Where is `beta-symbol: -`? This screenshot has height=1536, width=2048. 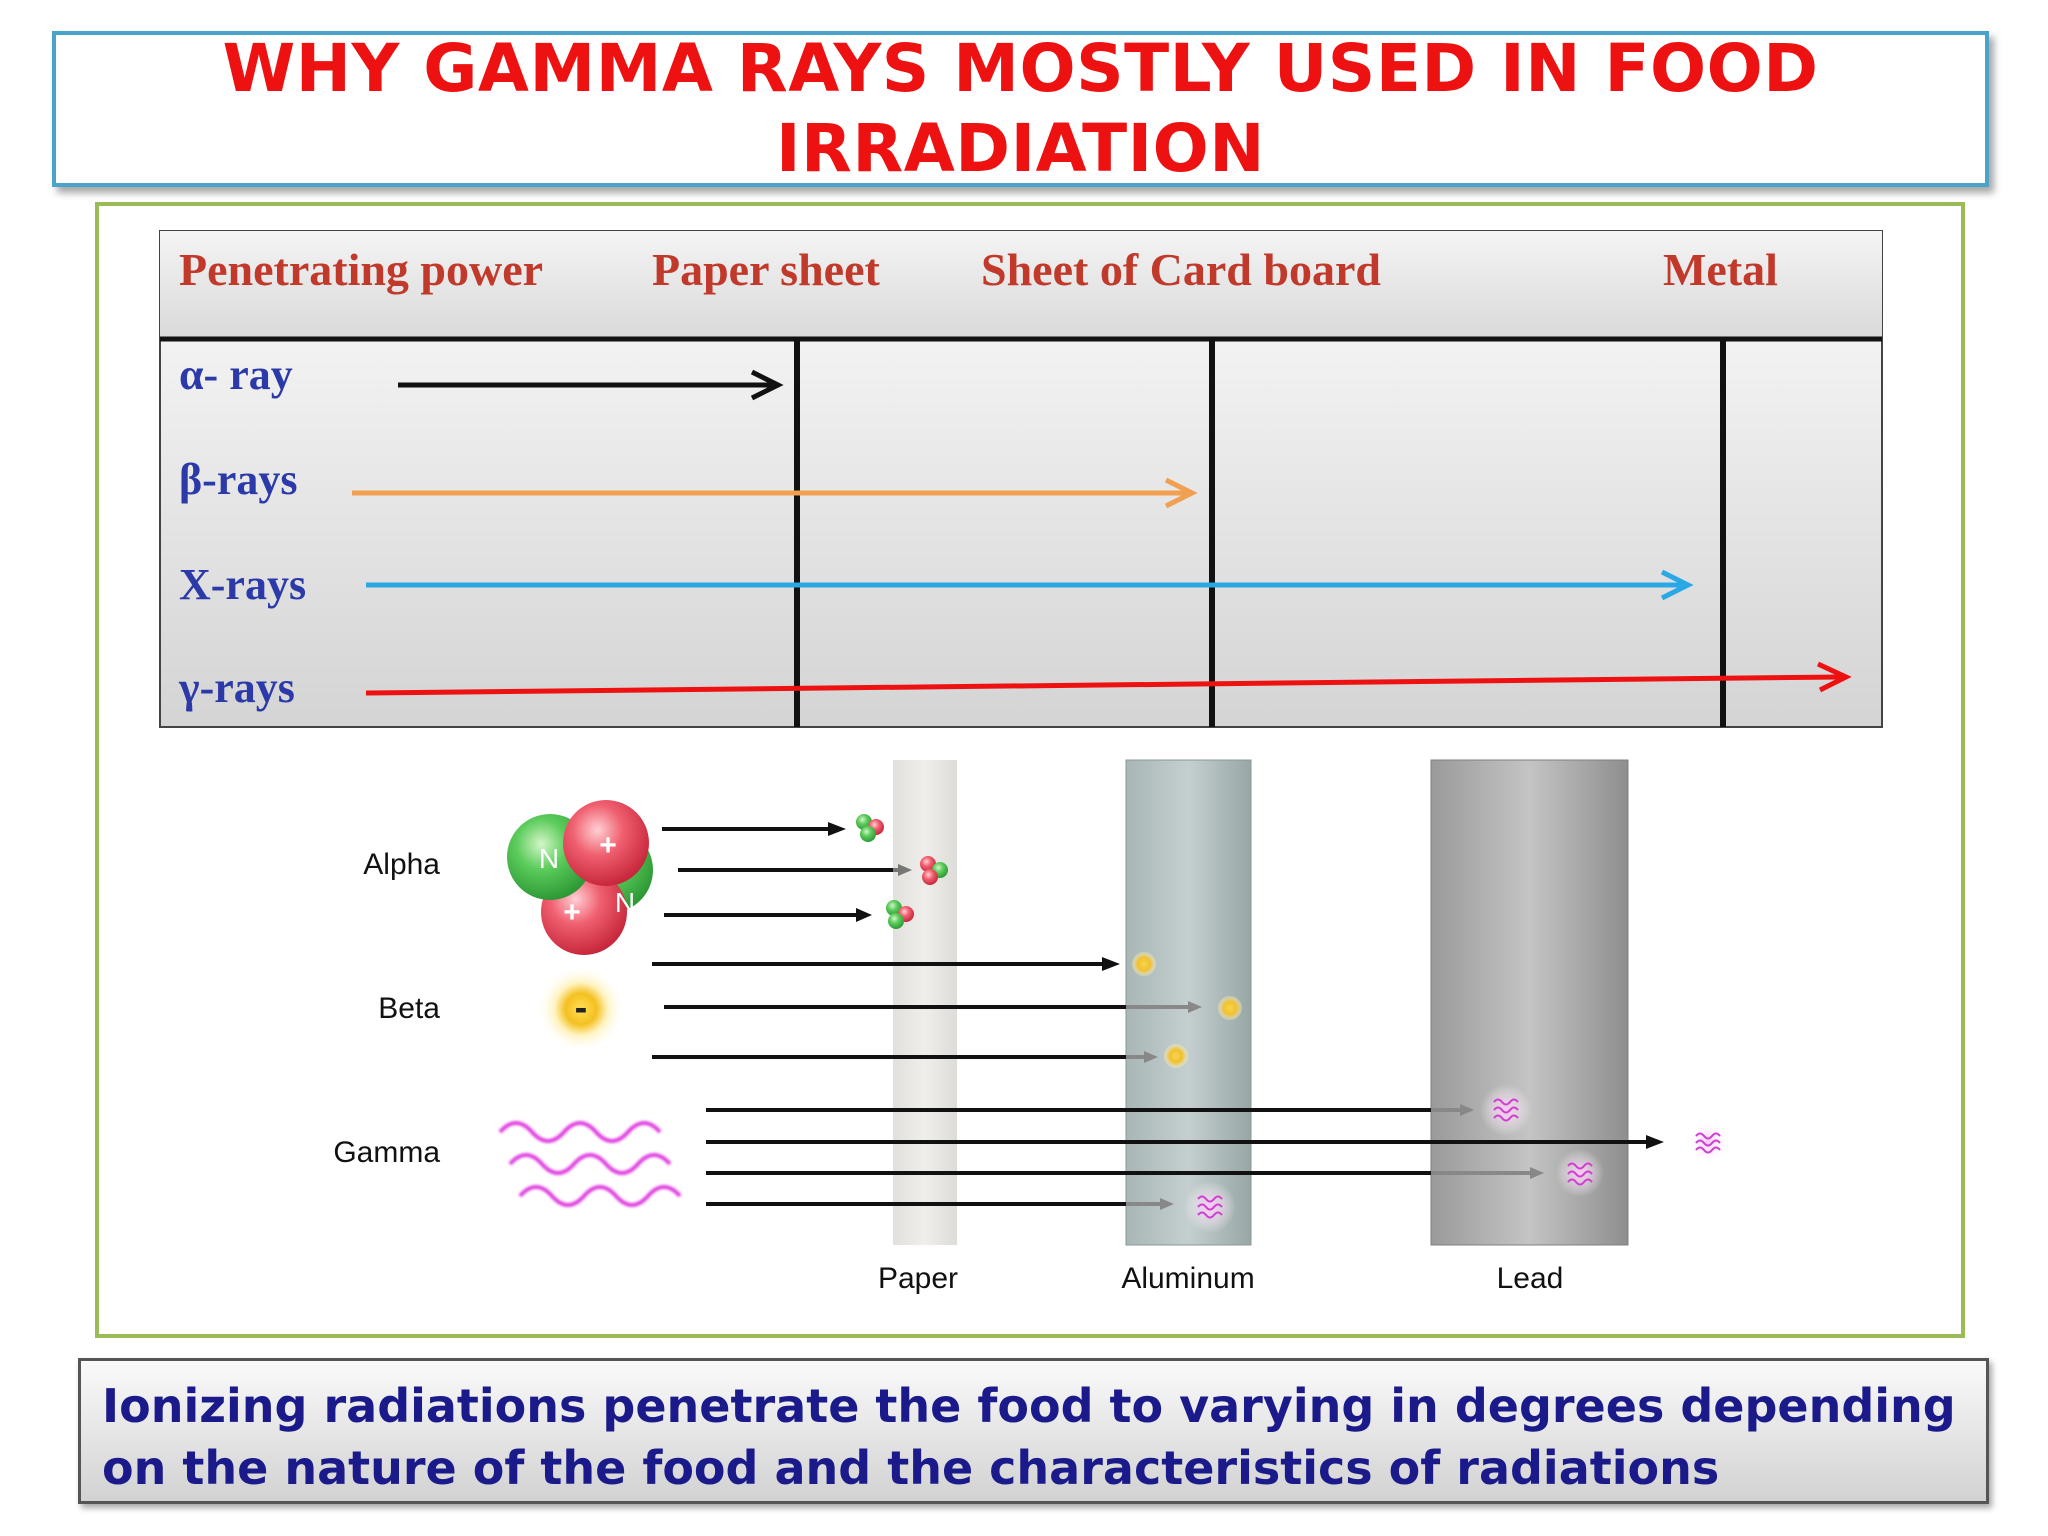
beta-symbol: - is located at coordinates (581, 1008).